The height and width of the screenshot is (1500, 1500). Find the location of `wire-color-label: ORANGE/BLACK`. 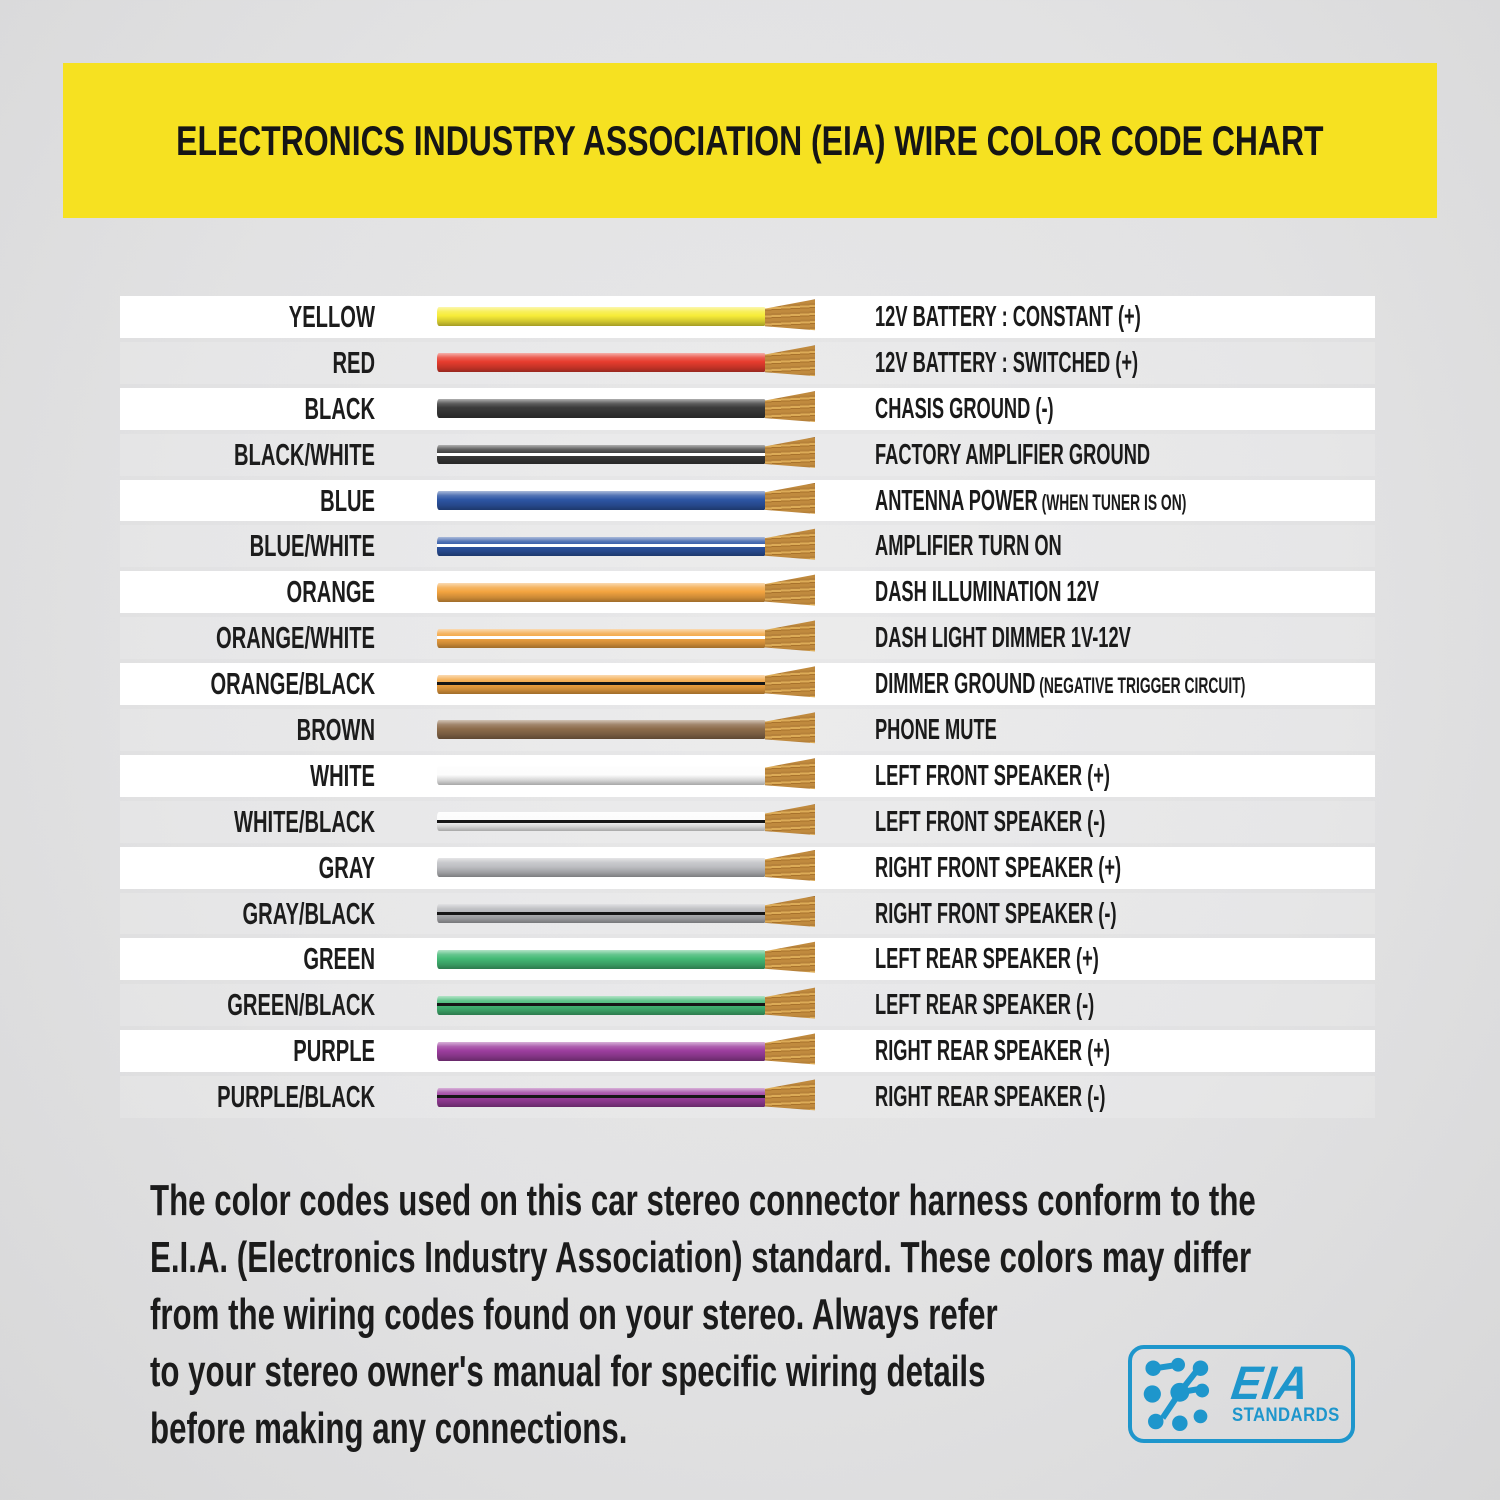

wire-color-label: ORANGE/BLACK is located at coordinates (292, 684).